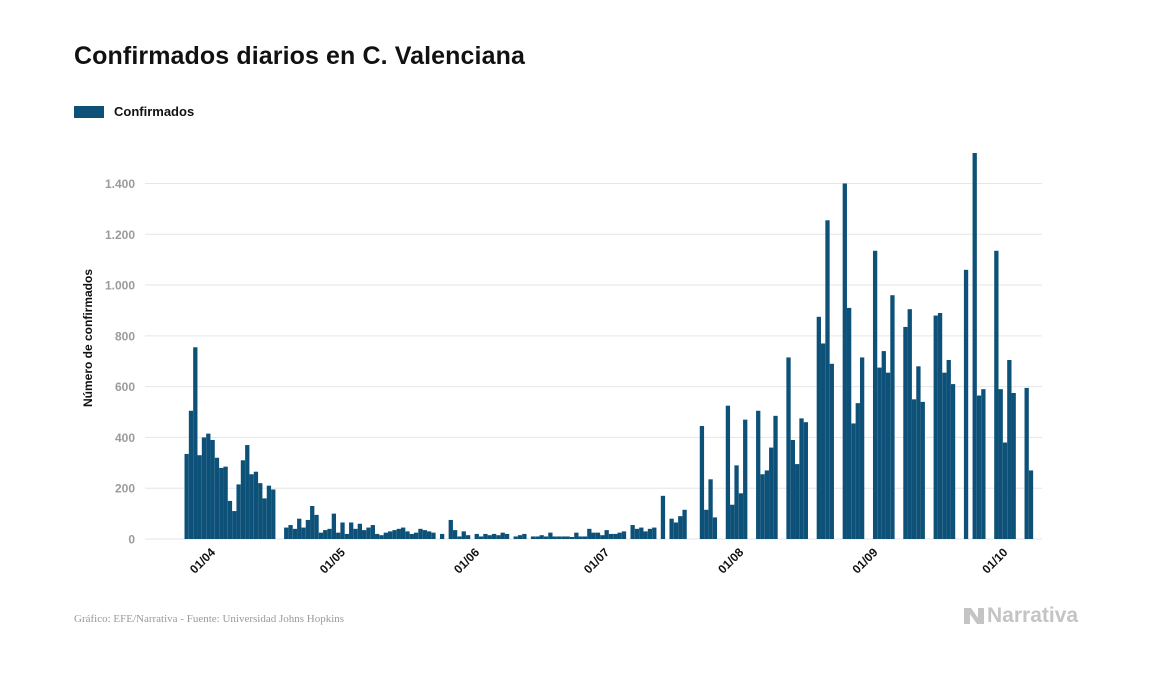  I want to click on x-tick-label: 01/04, so click(202, 560).